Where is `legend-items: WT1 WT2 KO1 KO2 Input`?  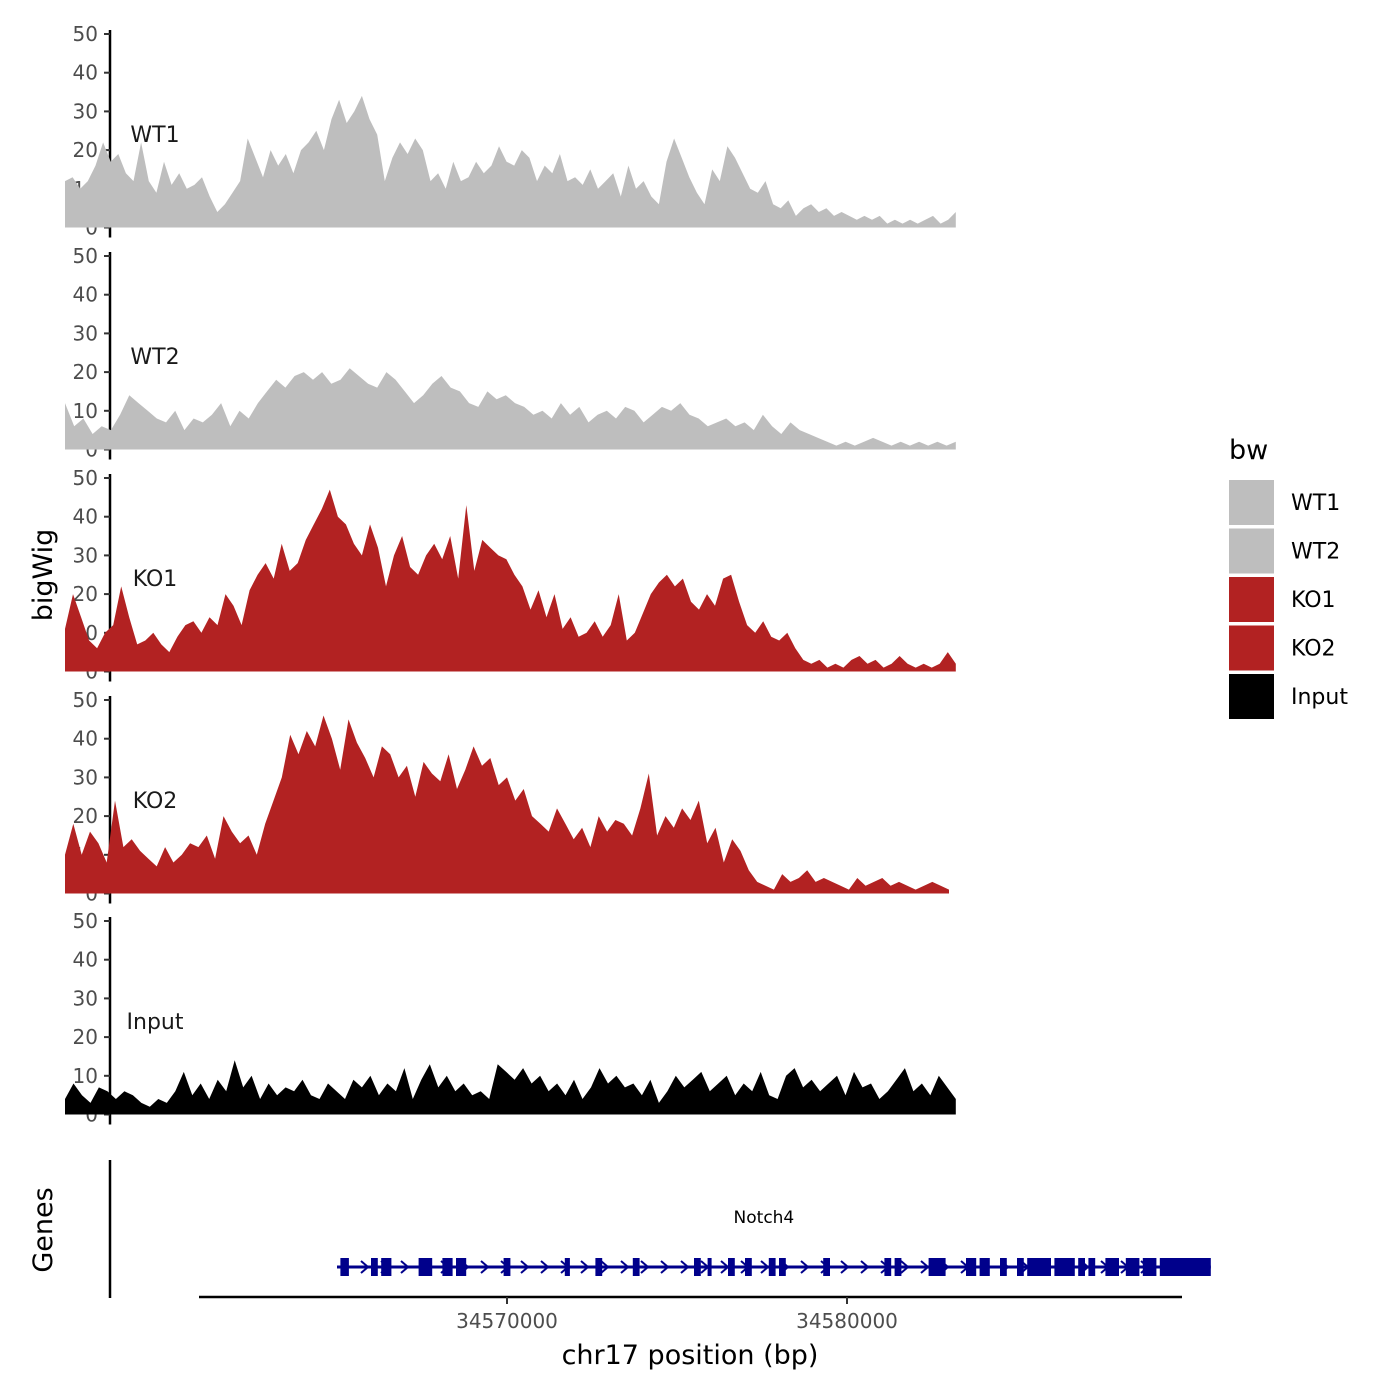 legend-items: WT1 WT2 KO1 KO2 Input is located at coordinates (1288, 599).